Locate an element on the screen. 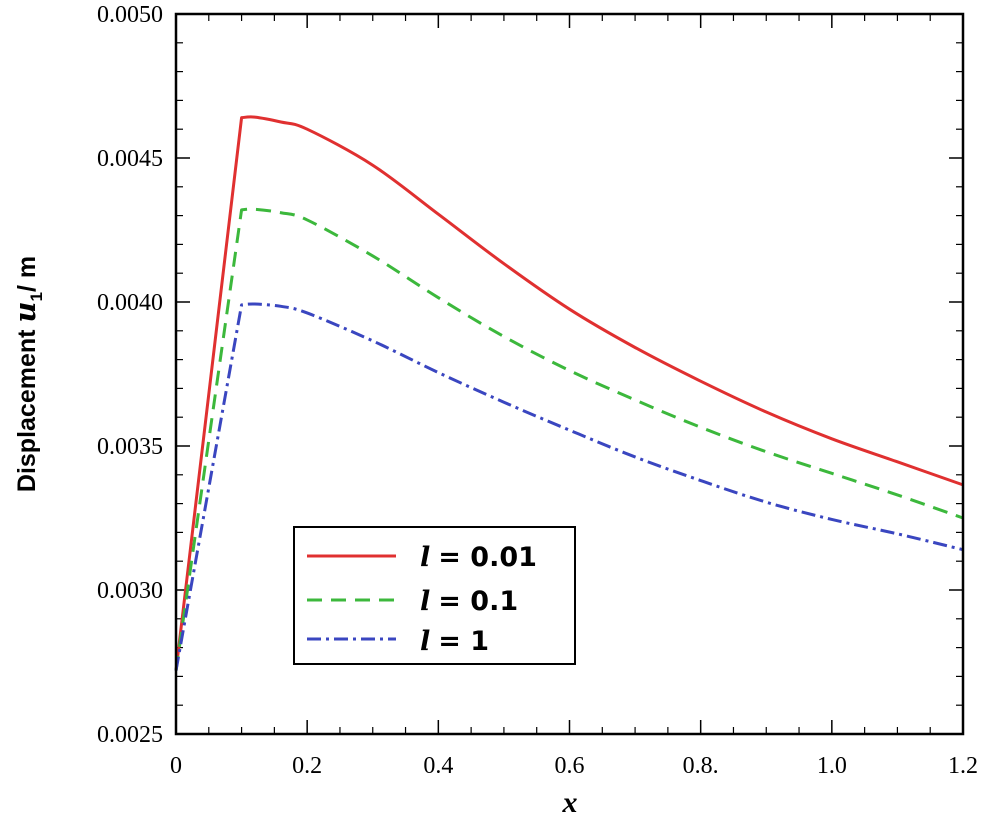 This screenshot has height=821, width=991. y-tick-label: 0.0025 is located at coordinates (130, 735).